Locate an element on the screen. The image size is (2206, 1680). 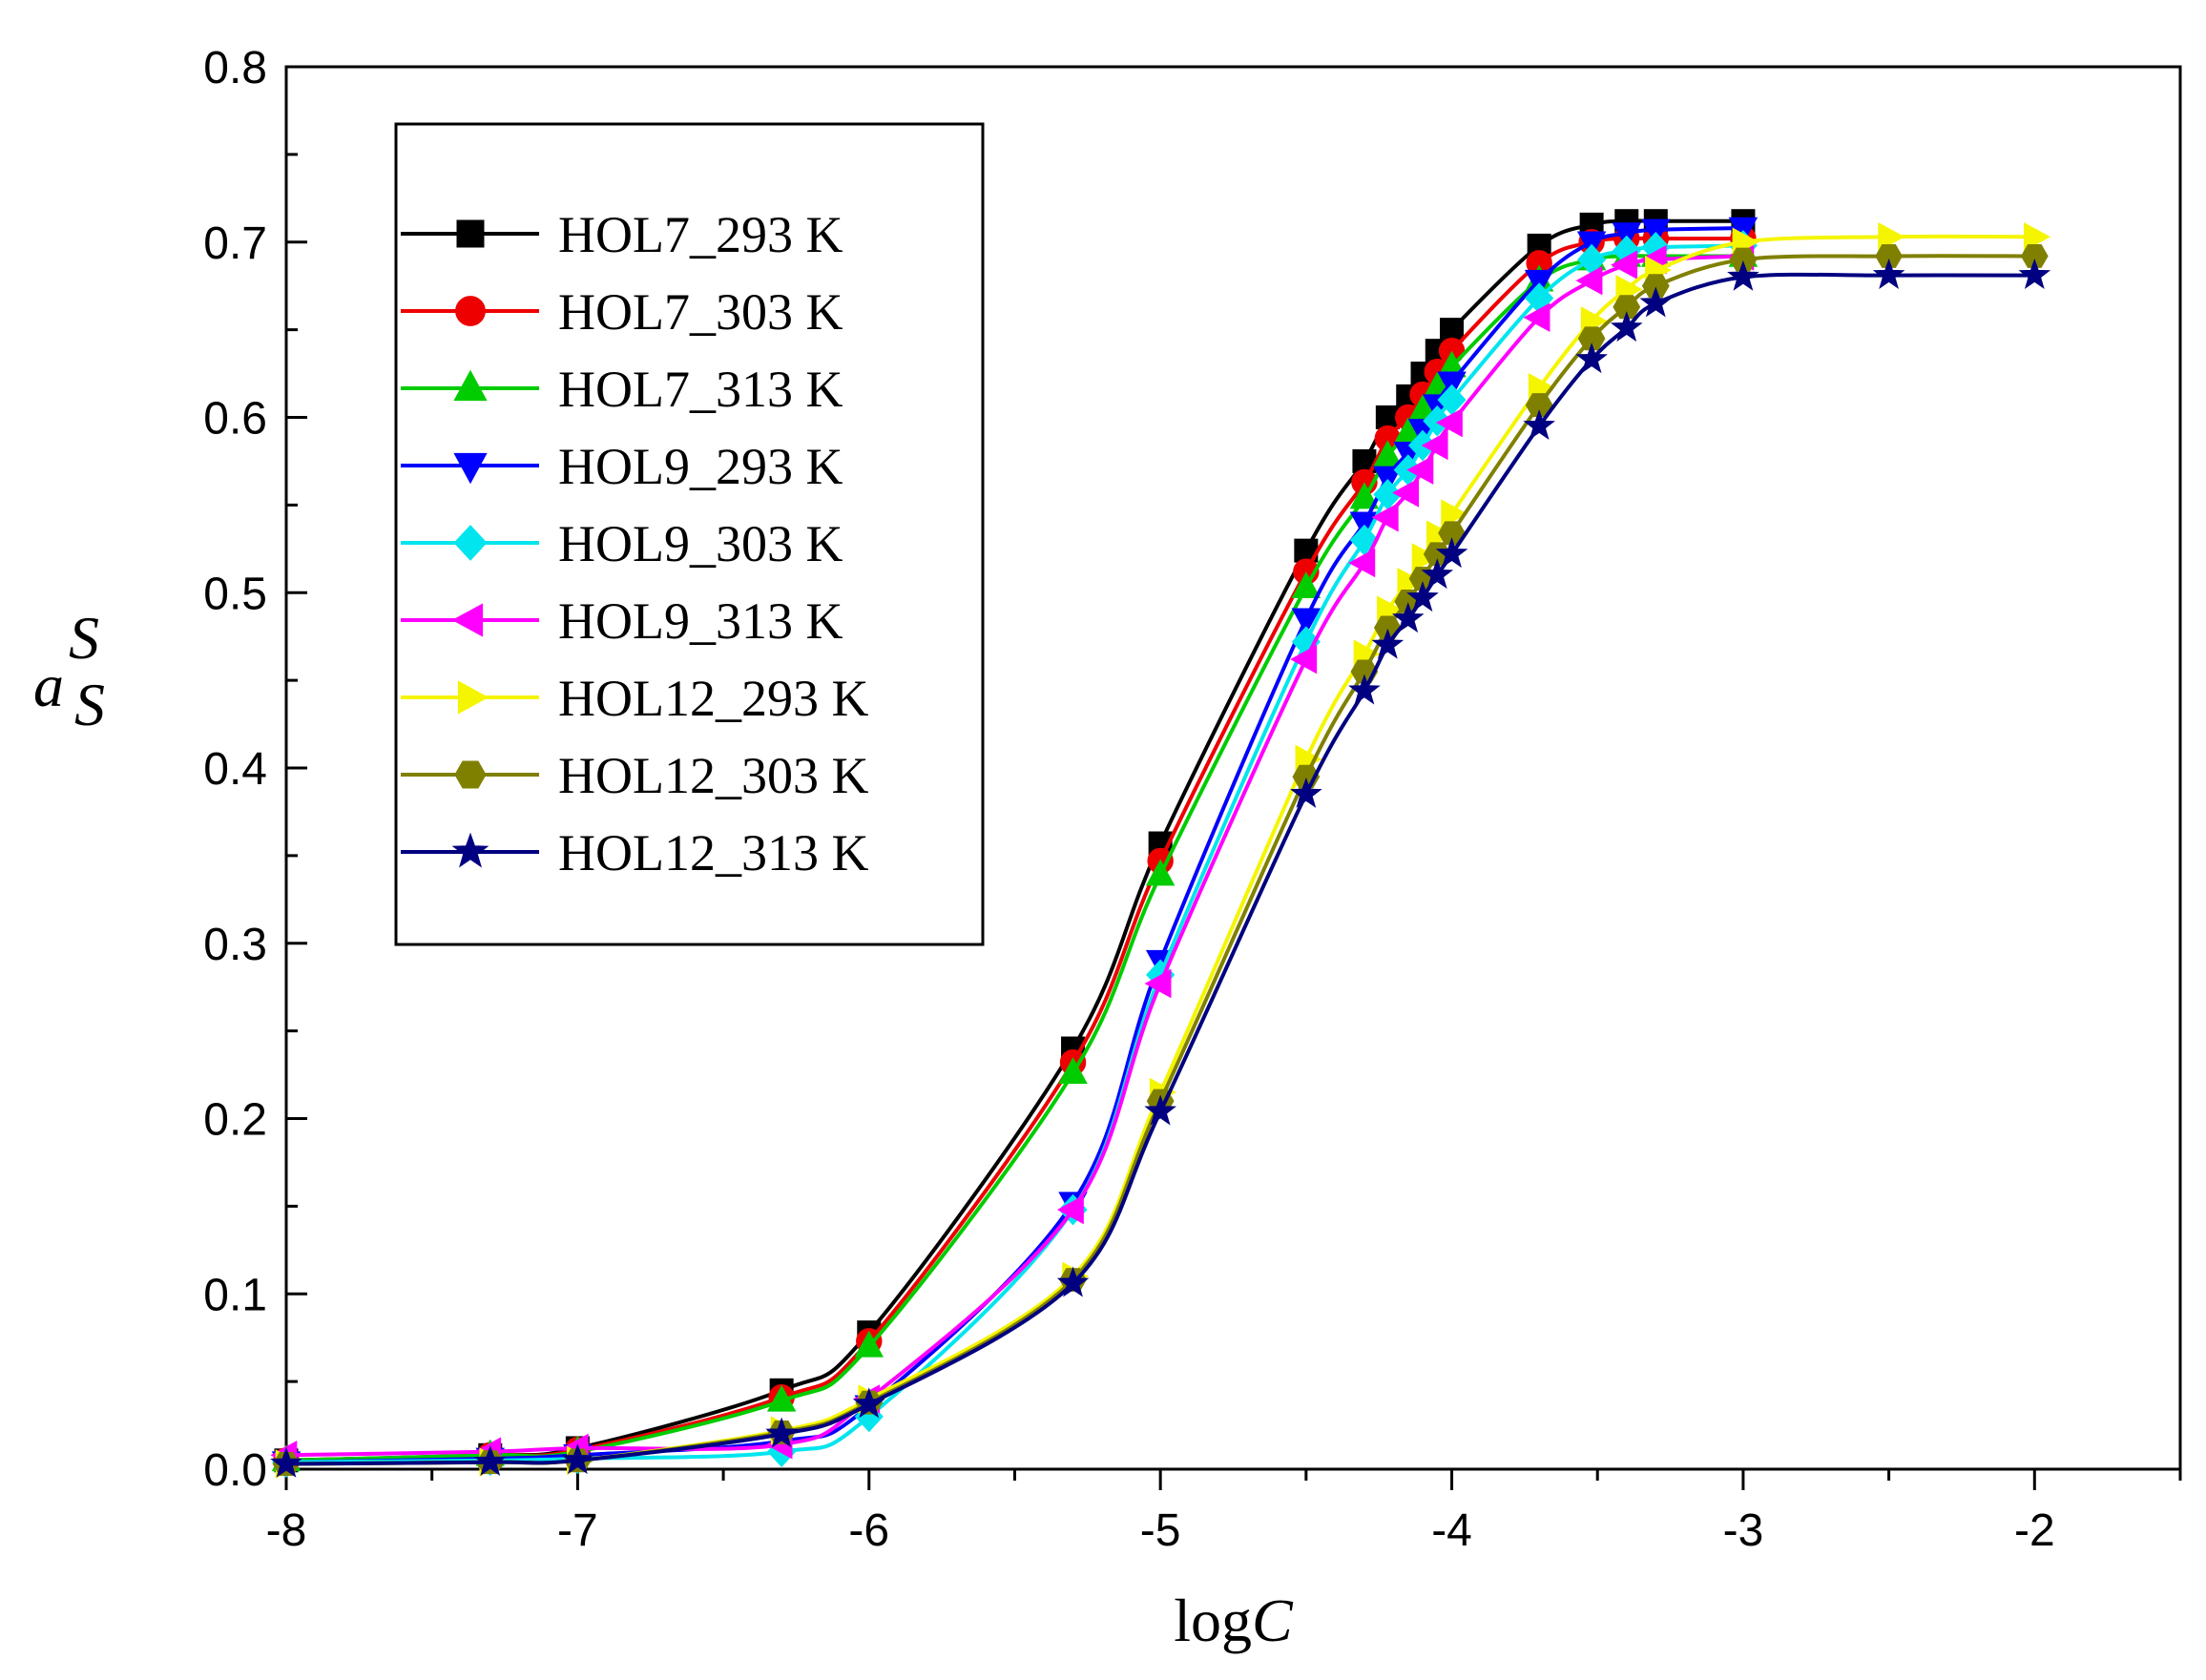
legend-item: HOL12_313 K is located at coordinates (634, 853).